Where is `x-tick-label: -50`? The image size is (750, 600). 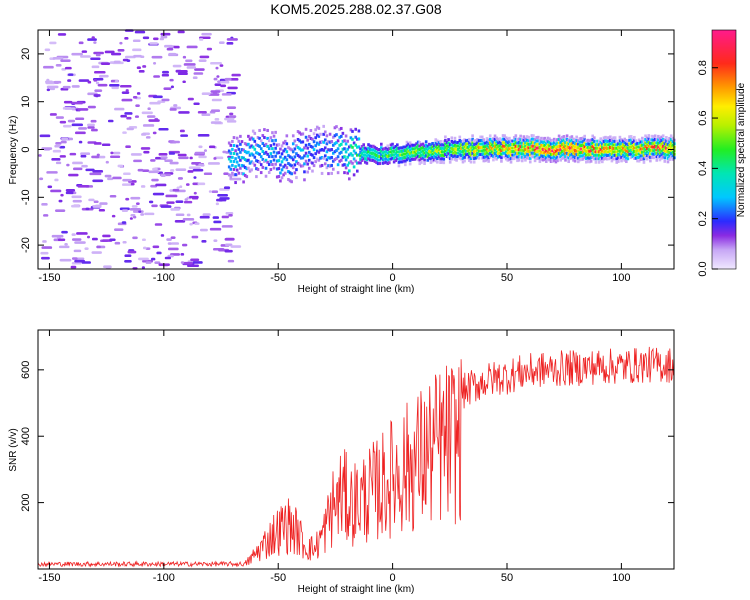
x-tick-label: -50 is located at coordinates (278, 578).